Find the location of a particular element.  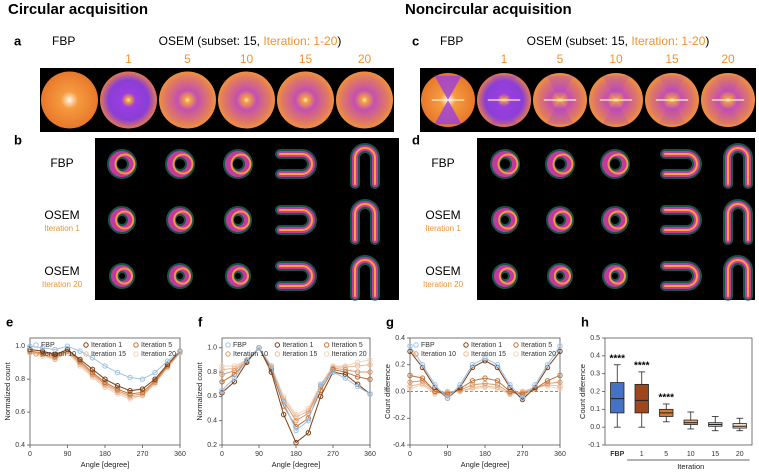

x-tick-label: 20 is located at coordinates (740, 454).